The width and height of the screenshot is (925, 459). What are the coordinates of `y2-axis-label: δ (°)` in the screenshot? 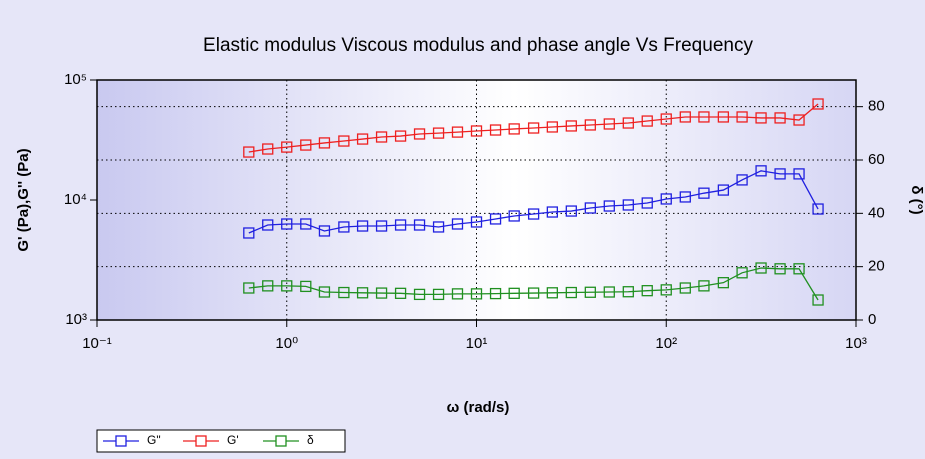 It's located at (916, 199).